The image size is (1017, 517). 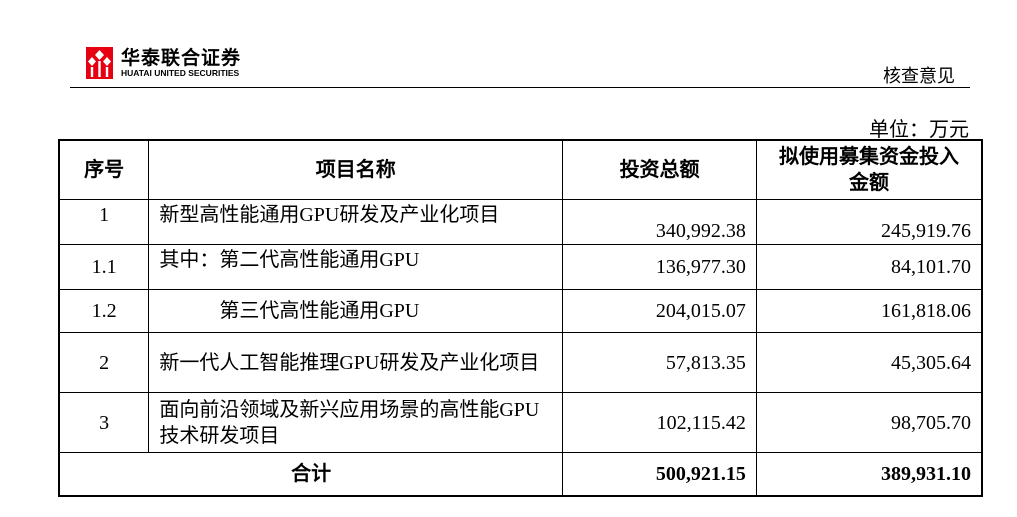 I want to click on cell-raised: 84,101.70, so click(x=869, y=267).